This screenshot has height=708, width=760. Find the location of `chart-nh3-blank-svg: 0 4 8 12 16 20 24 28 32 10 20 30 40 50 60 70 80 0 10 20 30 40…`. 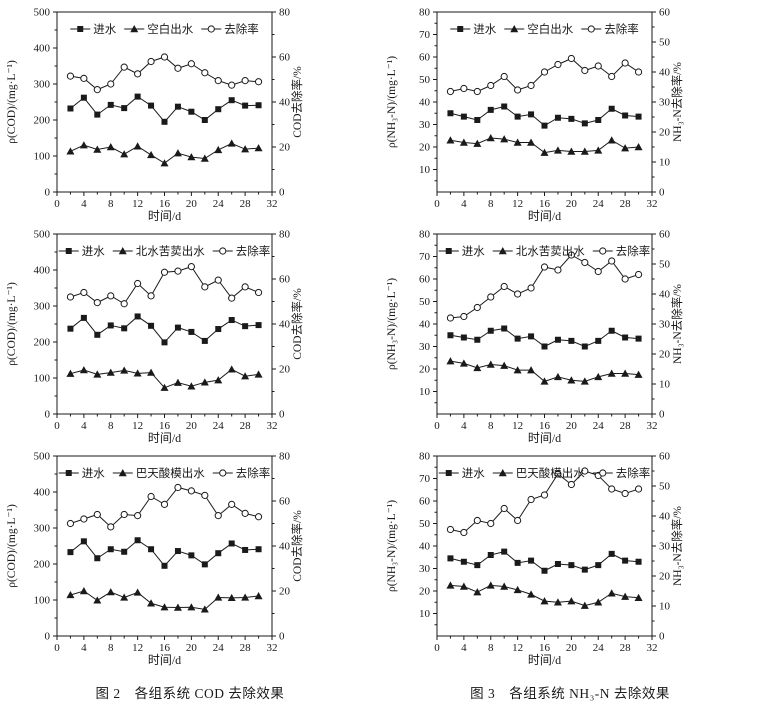

chart-nh3-blank-svg: 0 4 8 12 16 20 24 28 32 10 20 30 40 50 60 70 80 0 10 20 30 40… is located at coordinates (535, 115).